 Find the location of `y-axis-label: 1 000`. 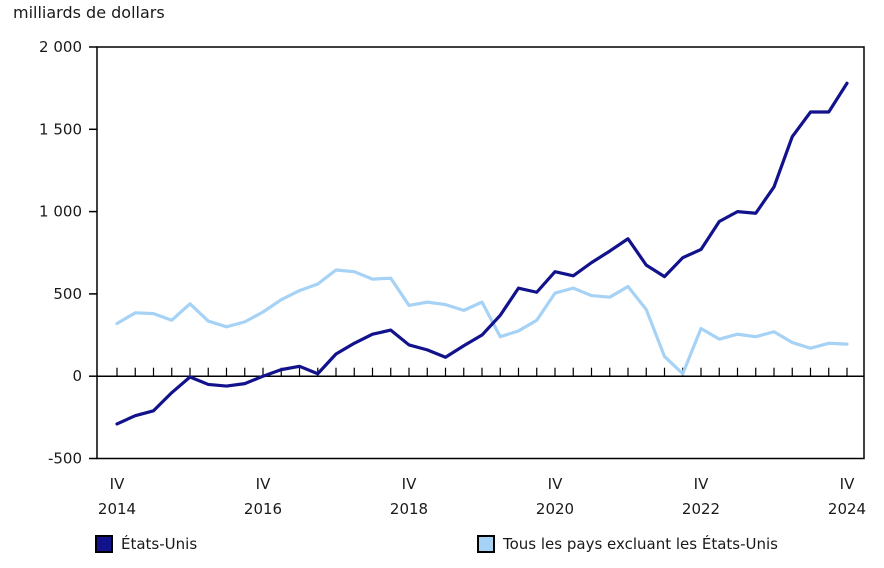

y-axis-label: 1 000 is located at coordinates (60, 212).